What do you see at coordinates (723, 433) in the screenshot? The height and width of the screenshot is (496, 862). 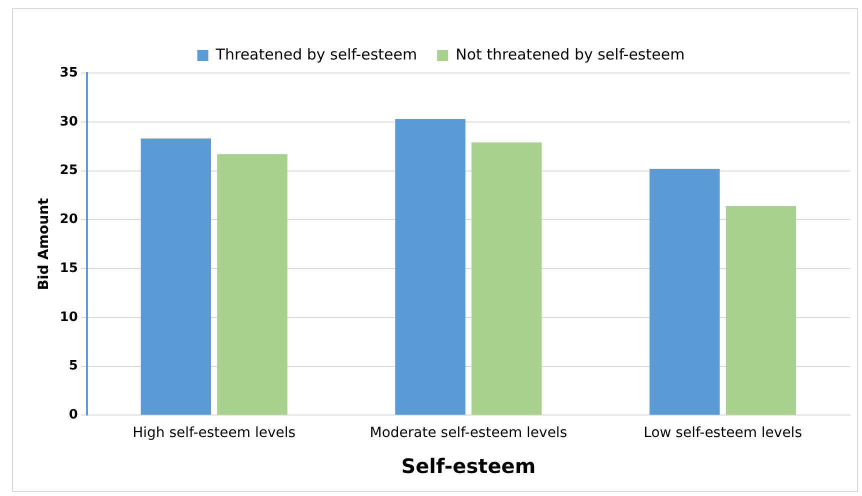 I see `x-tick-label: Low self-esteem levels` at bounding box center [723, 433].